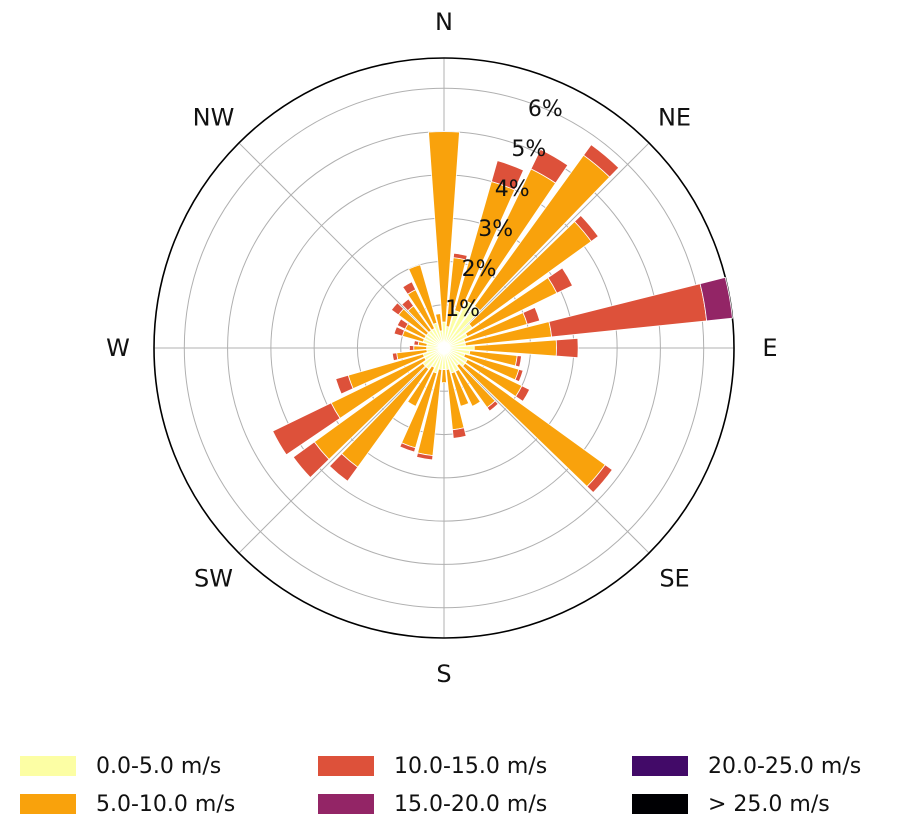  Describe the element at coordinates (769, 804) in the screenshot. I see `legend-label: > 25.0 m/s` at that location.